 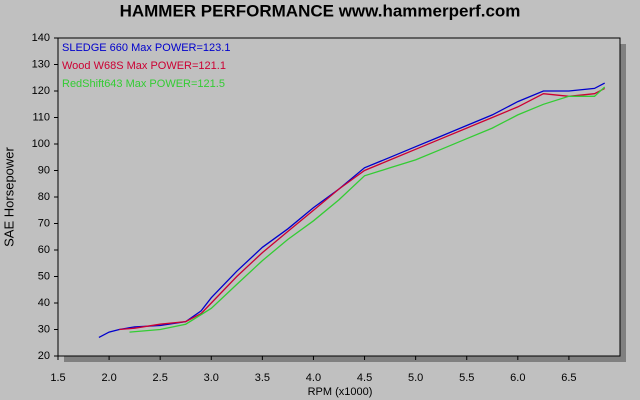 What do you see at coordinates (160, 378) in the screenshot?
I see `x-tick-label: 2.5` at bounding box center [160, 378].